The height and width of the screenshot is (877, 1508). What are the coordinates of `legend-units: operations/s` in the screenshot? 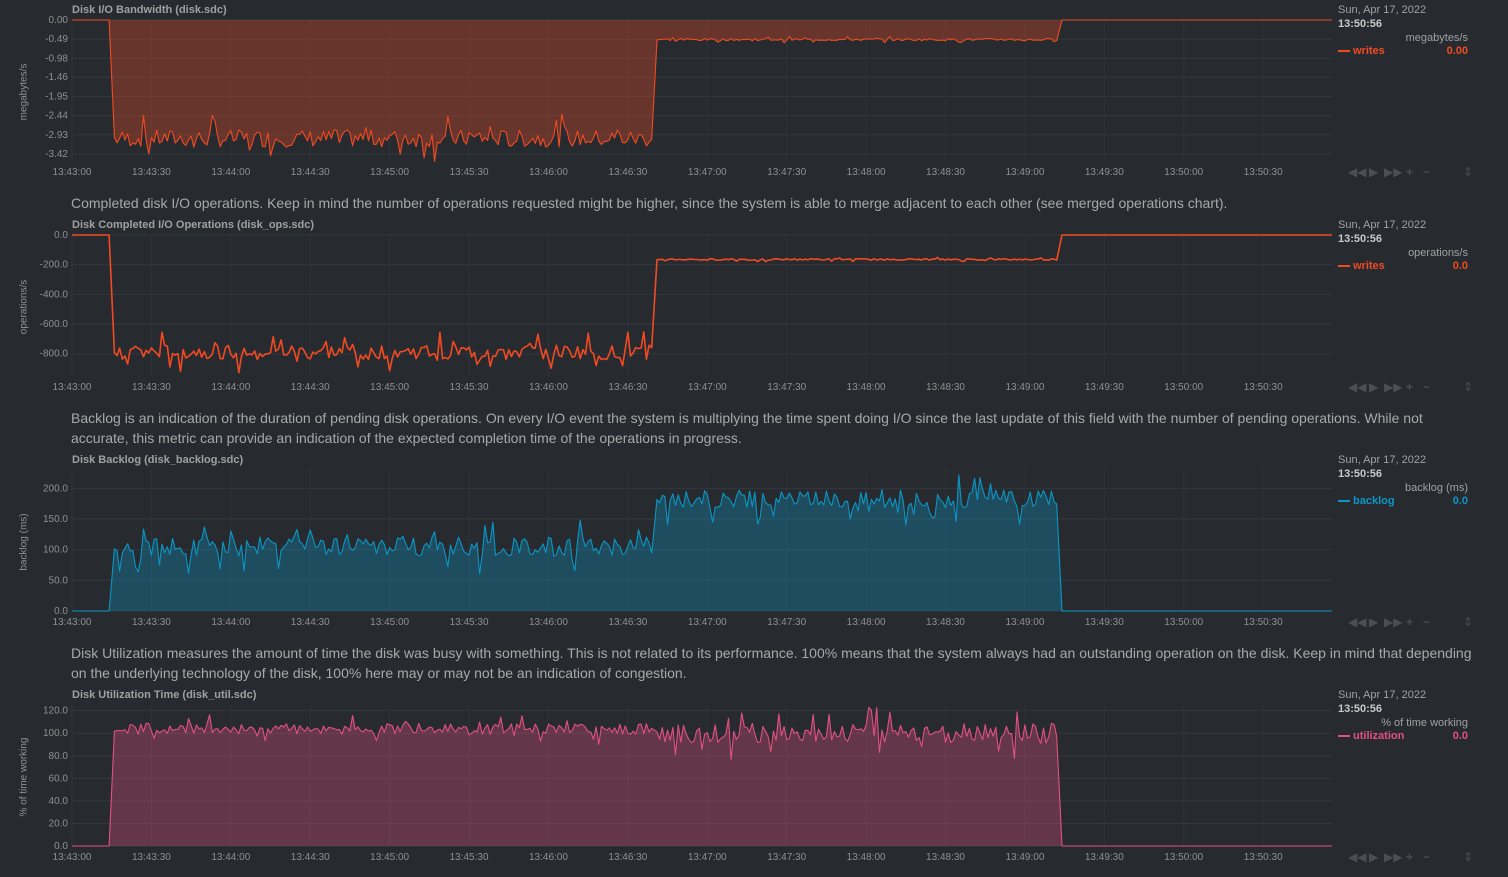 It's located at (1438, 253).